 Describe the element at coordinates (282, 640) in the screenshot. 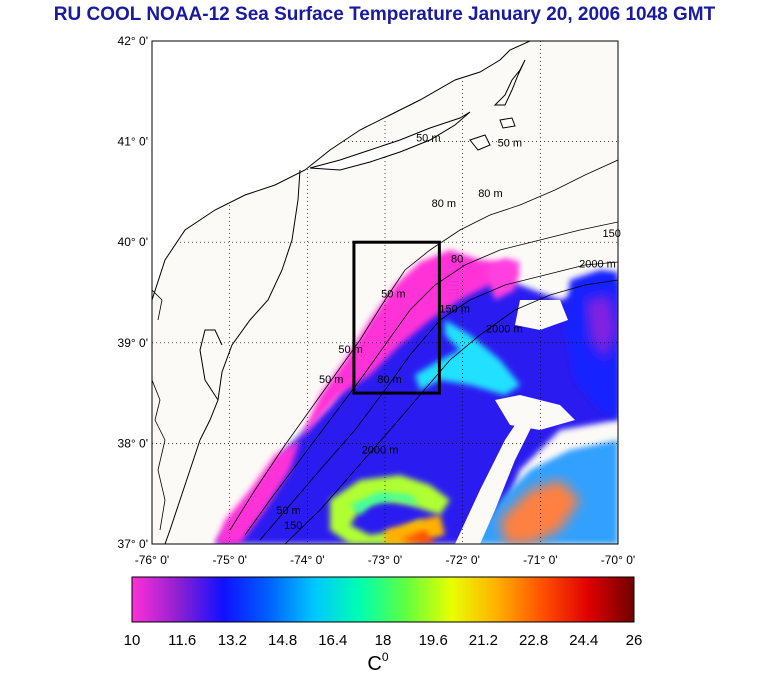

I see `colorbar-tick-label: 14.8` at that location.